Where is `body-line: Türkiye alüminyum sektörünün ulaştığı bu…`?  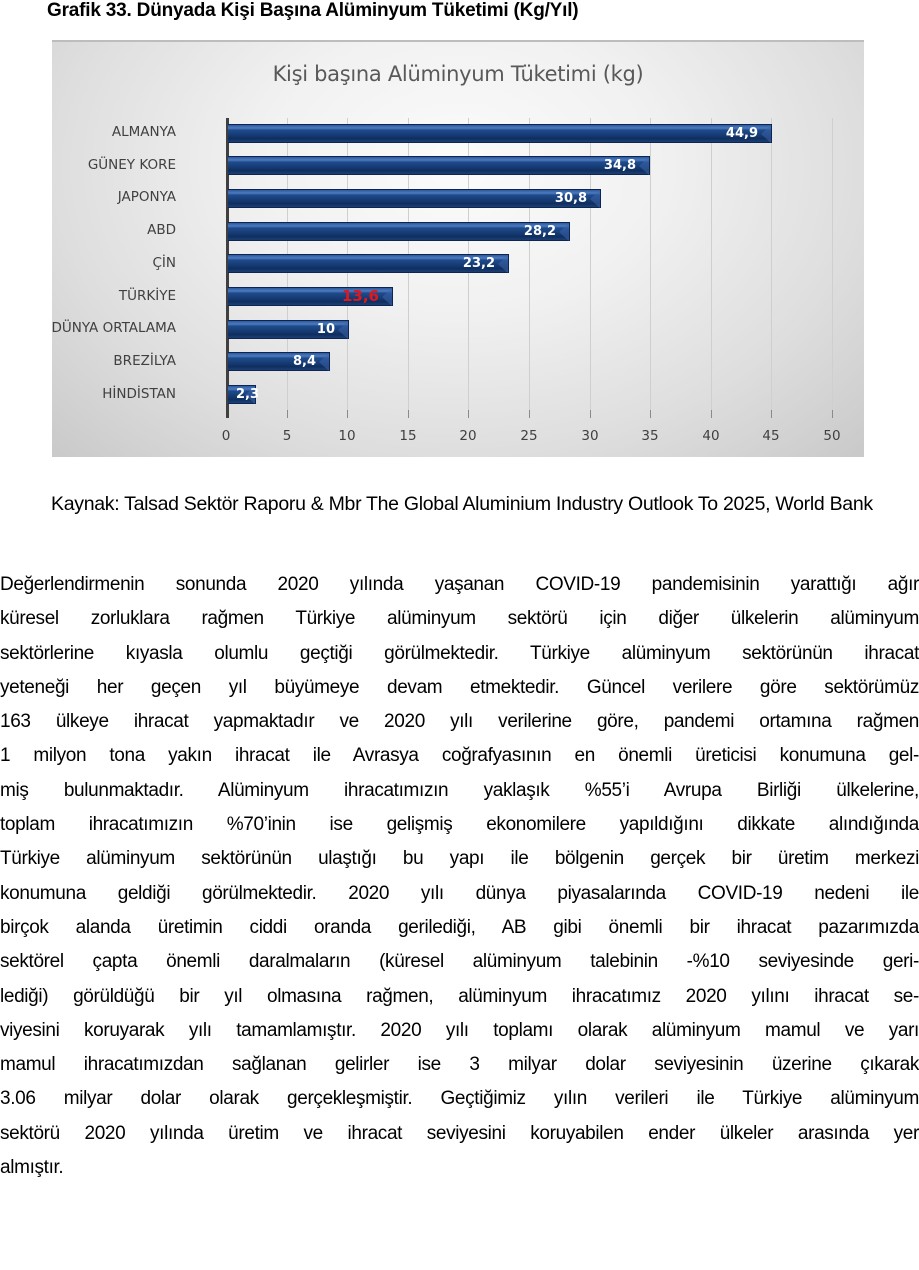 body-line: Türkiye alüminyum sektörünün ulaştığı bu… is located at coordinates (459, 859).